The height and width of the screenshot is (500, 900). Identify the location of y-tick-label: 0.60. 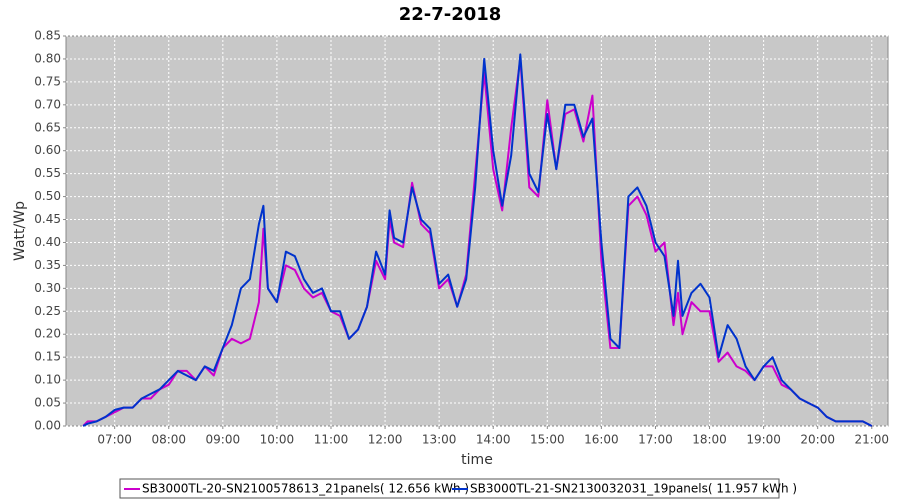
(47, 150).